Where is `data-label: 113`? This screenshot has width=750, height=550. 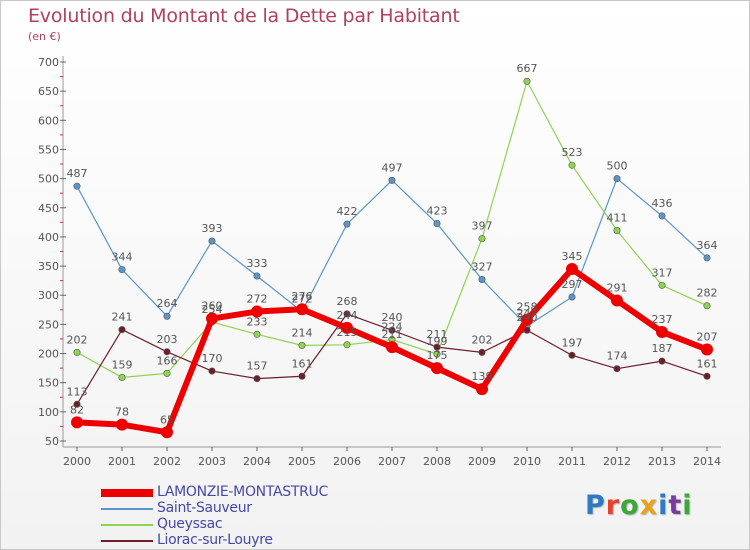 data-label: 113 is located at coordinates (77, 391).